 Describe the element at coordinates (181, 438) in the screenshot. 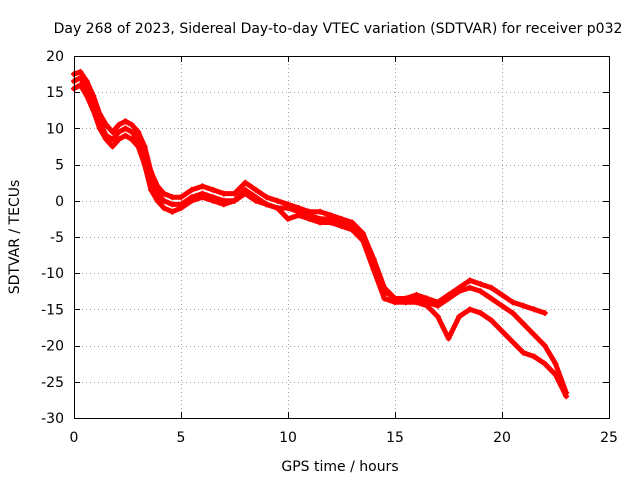

I see `x-tick-label: 5` at that location.